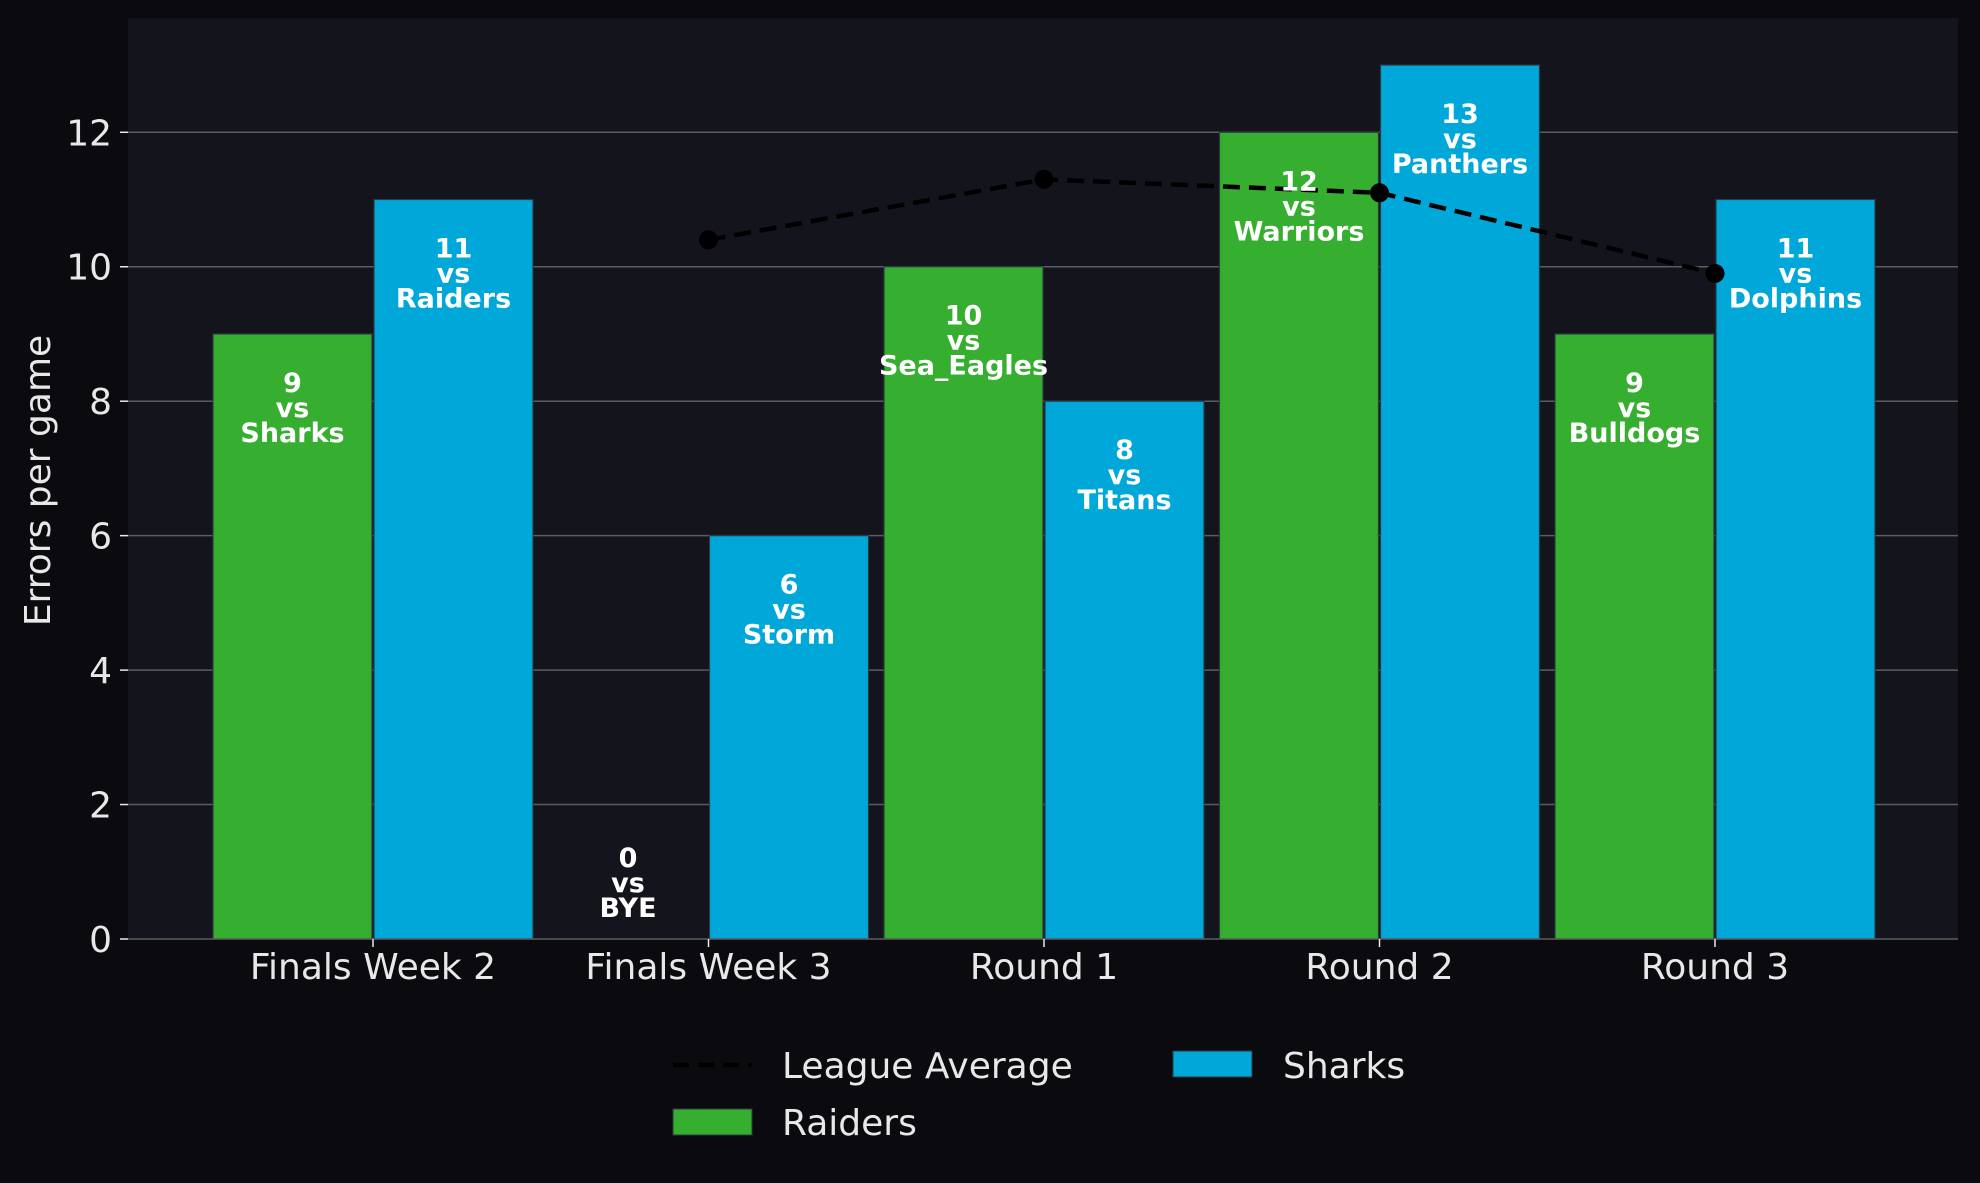 The width and height of the screenshot is (1980, 1183). I want to click on bar-label-raiders-round-2-line2: vs, so click(1299, 206).